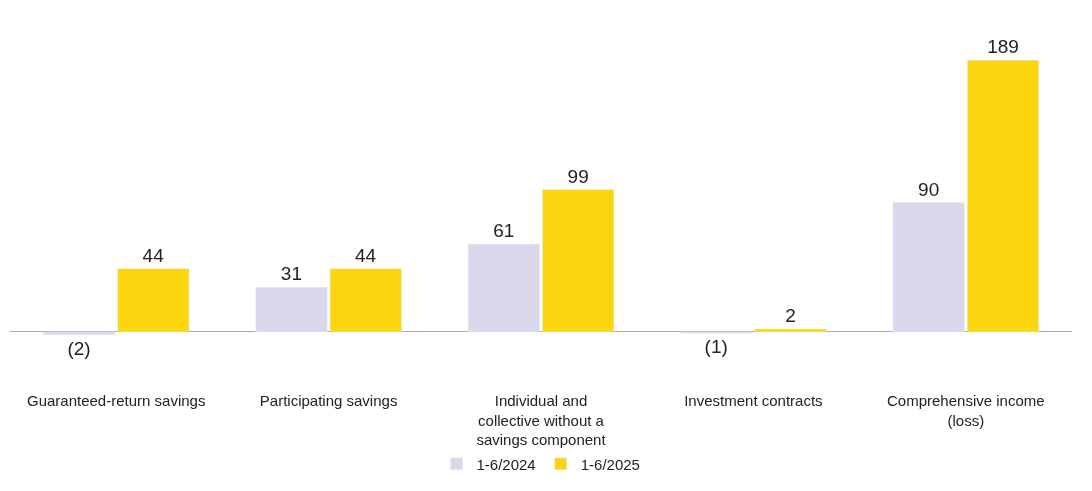  What do you see at coordinates (610, 464) in the screenshot?
I see `legend-label: 1-6/2025` at bounding box center [610, 464].